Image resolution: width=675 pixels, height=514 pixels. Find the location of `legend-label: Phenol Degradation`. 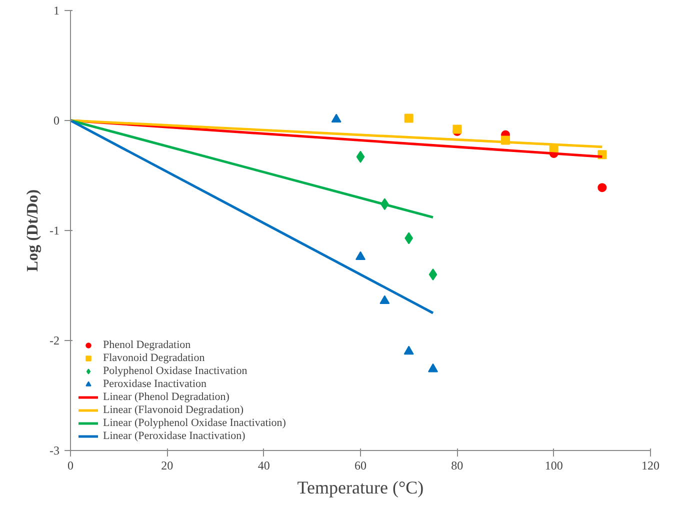

legend-label: Phenol Degradation is located at coordinates (147, 345).